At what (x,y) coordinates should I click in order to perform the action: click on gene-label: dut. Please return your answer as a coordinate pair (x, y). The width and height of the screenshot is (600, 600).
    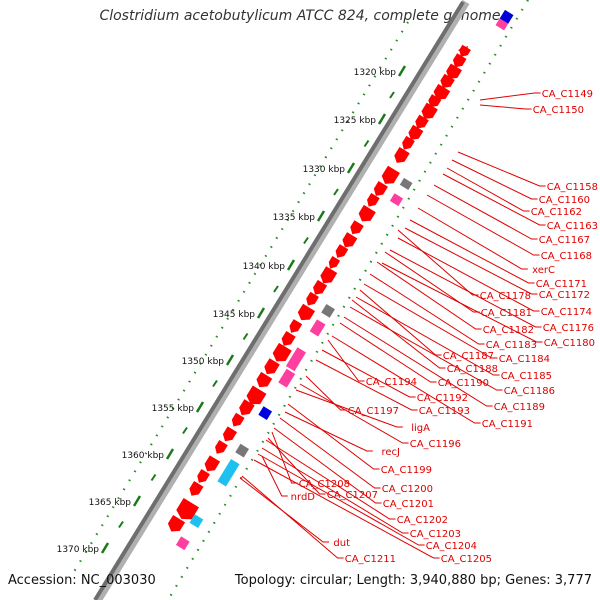
    Looking at the image, I should click on (341, 543).